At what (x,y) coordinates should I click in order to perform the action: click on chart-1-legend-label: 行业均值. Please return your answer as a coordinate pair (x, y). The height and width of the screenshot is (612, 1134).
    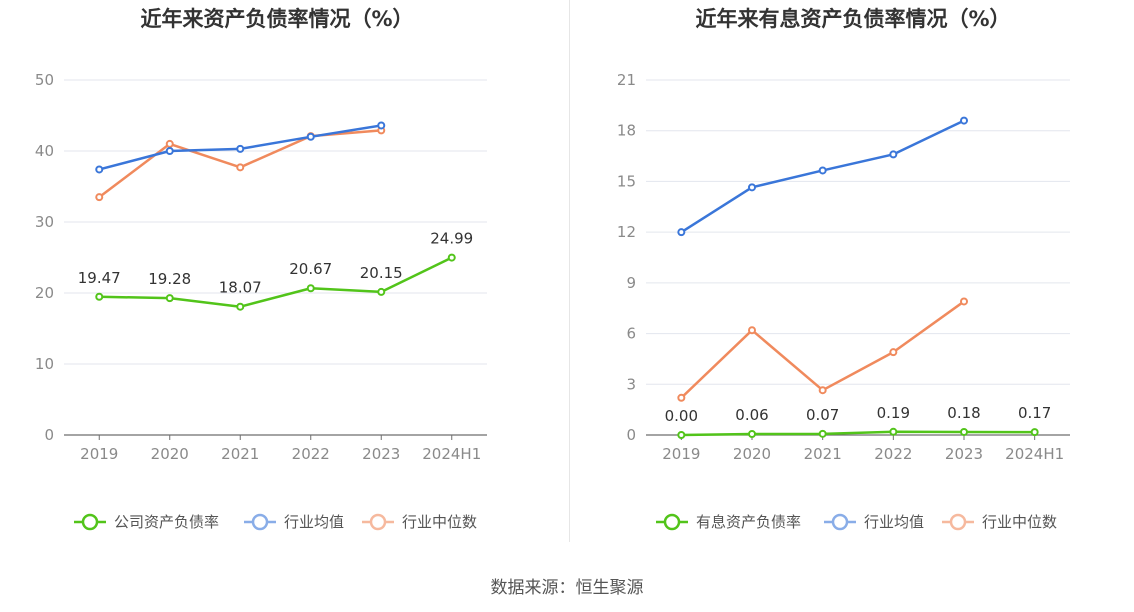
    Looking at the image, I should click on (314, 522).